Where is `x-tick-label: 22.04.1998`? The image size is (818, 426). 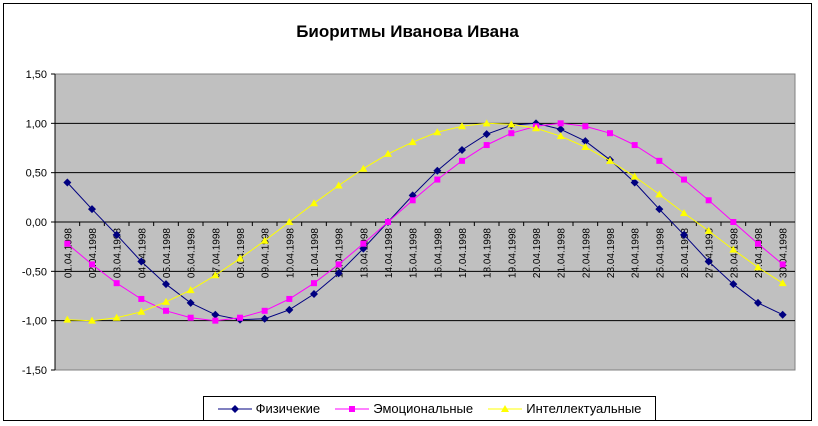 x-tick-label: 22.04.1998 is located at coordinates (586, 253).